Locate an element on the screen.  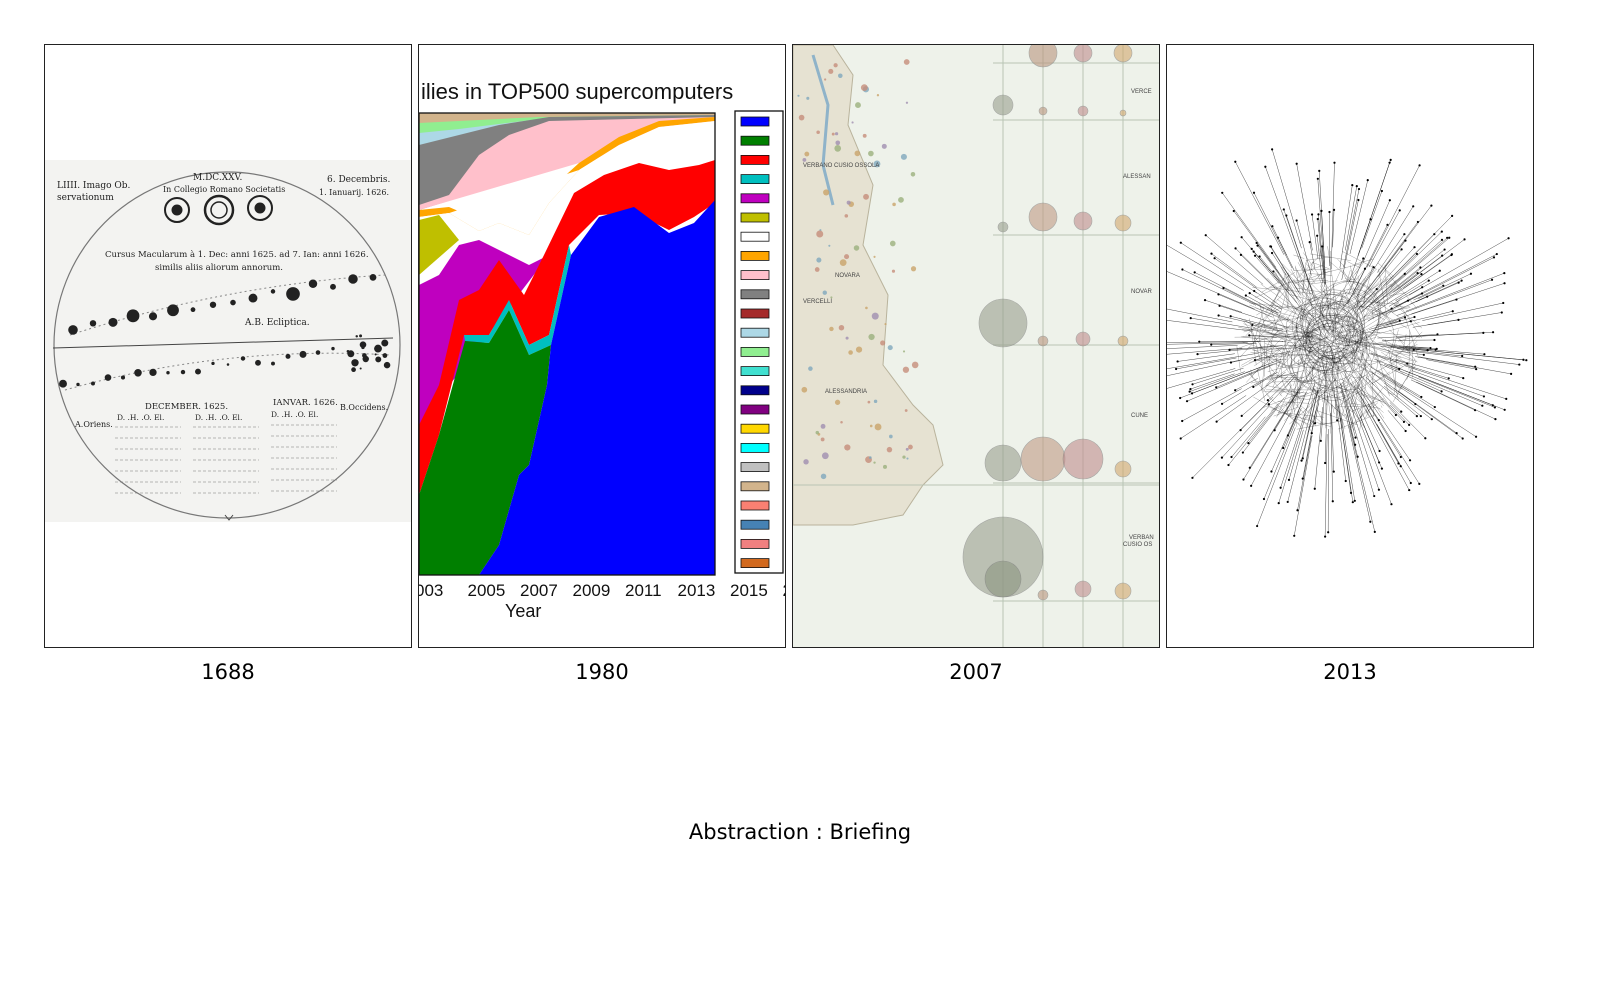
x-axis-ticks: 003 2005 2007 2009 2011 2013 2015 2 is located at coordinates (602, 590).